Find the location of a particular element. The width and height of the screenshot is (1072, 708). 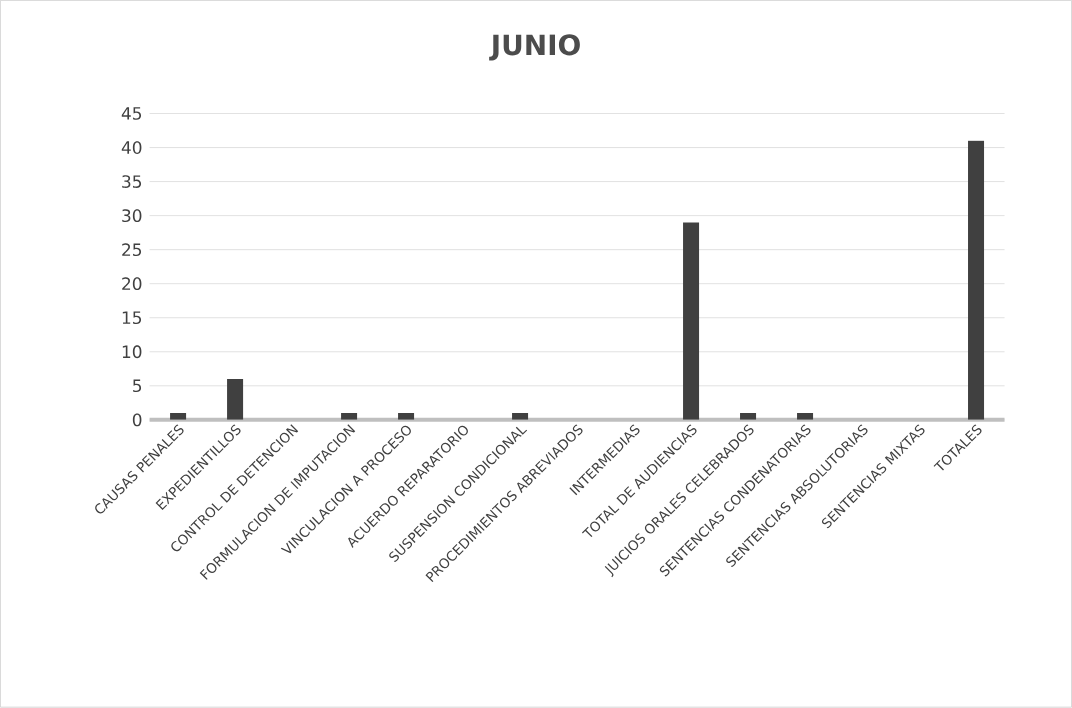

chart-title: JUNIO is located at coordinates (534, 47).